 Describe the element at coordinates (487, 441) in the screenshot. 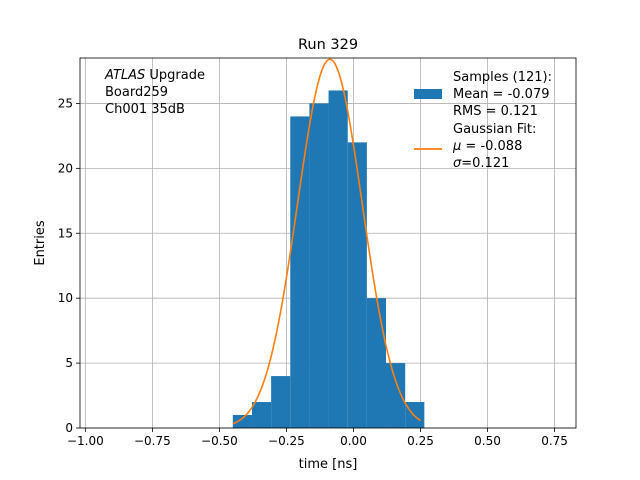

I see `x-tick-label: 0.50` at that location.